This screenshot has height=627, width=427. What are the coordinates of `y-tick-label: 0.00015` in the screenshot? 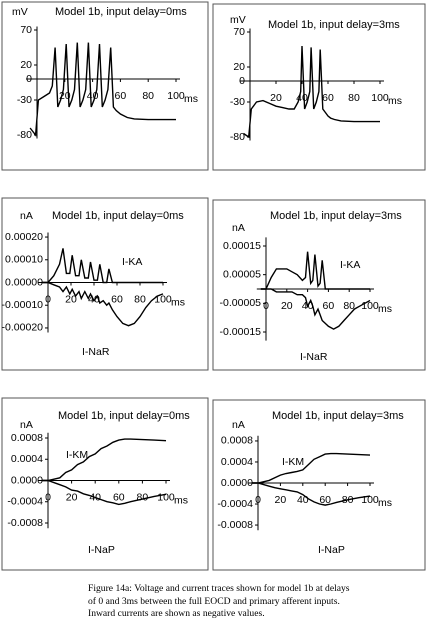 It's located at (242, 246).